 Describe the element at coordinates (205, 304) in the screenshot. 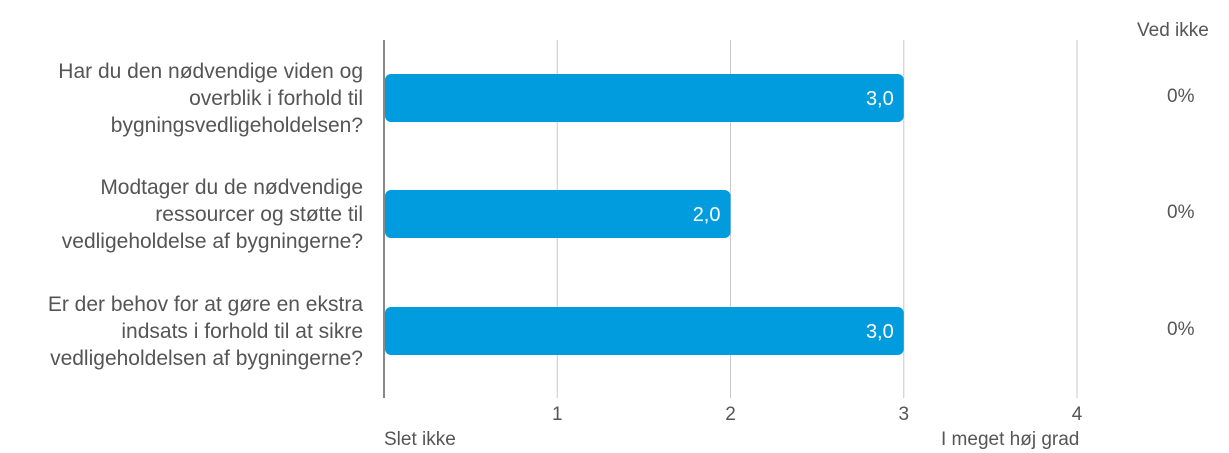

I see `question-label-line: Er der behov for at gøre en ekstra` at that location.